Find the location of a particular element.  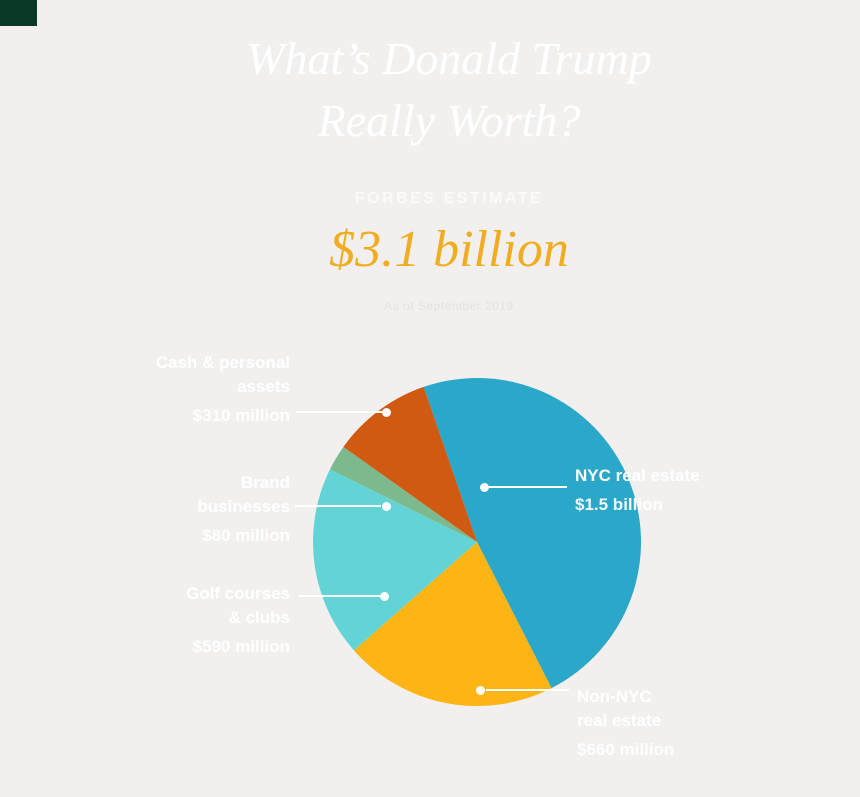

leader-dot-cash-personal-assets is located at coordinates (386, 412).